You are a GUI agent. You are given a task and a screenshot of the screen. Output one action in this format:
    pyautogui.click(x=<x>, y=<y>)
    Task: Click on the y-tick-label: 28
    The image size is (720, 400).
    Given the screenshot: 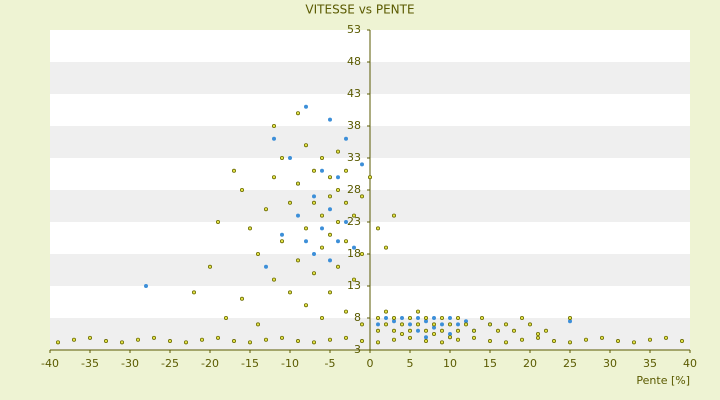 What is the action you would take?
    pyautogui.click(x=354, y=189)
    